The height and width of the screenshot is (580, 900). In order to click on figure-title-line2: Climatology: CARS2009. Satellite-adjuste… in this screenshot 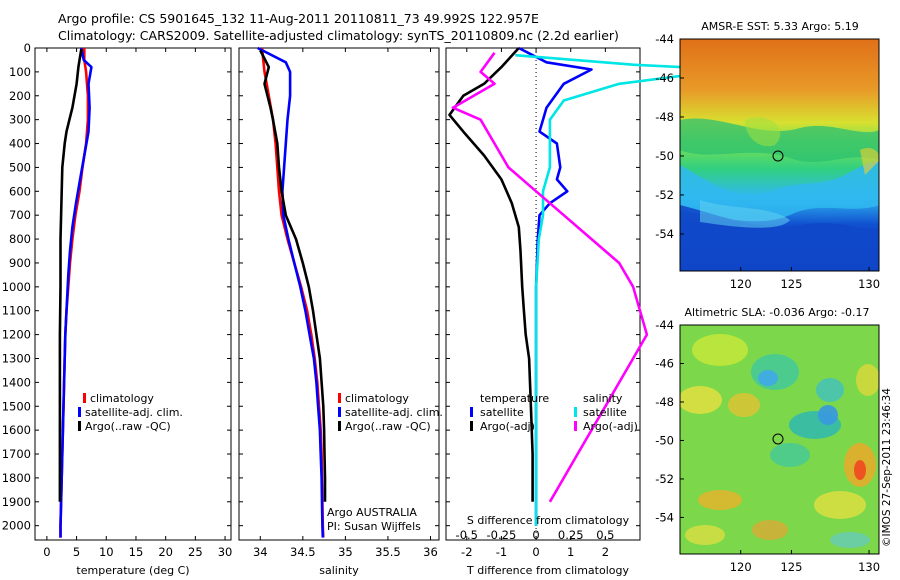, I will do `click(338, 35)`.